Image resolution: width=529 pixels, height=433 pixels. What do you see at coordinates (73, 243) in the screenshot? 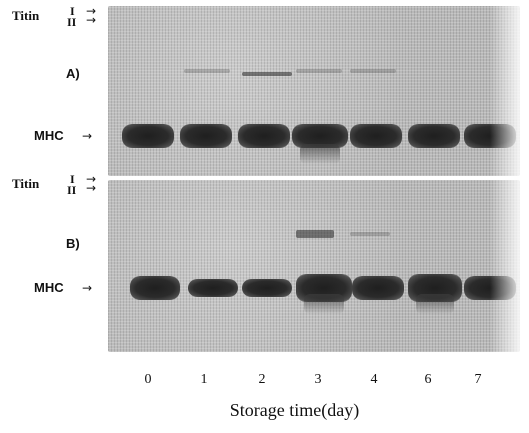
I see `panel-b-label: B)` at bounding box center [73, 243].